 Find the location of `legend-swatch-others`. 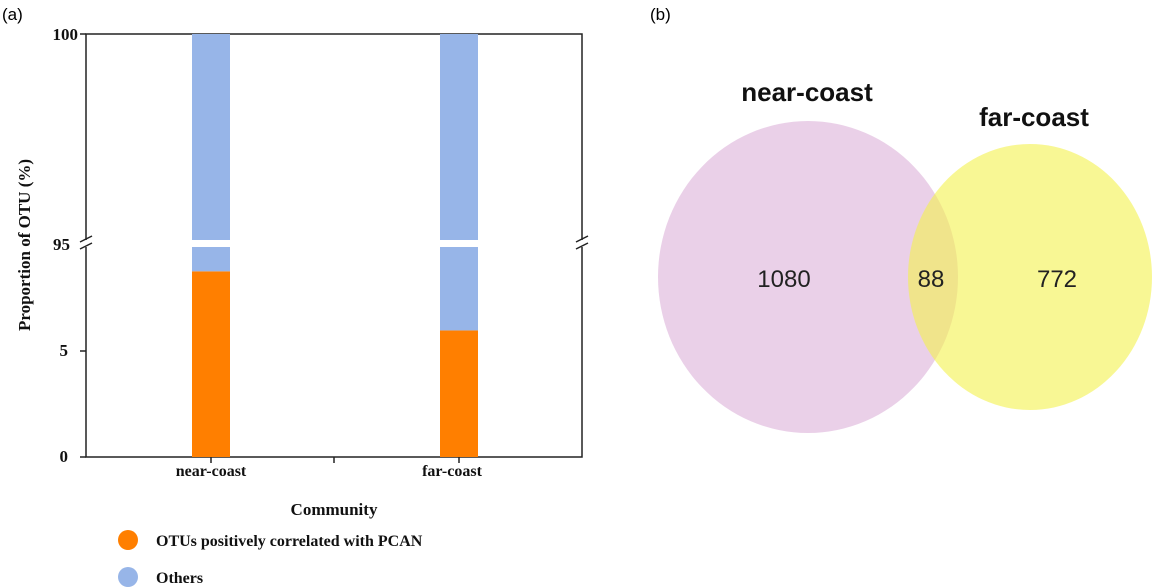

legend-swatch-others is located at coordinates (128, 577).